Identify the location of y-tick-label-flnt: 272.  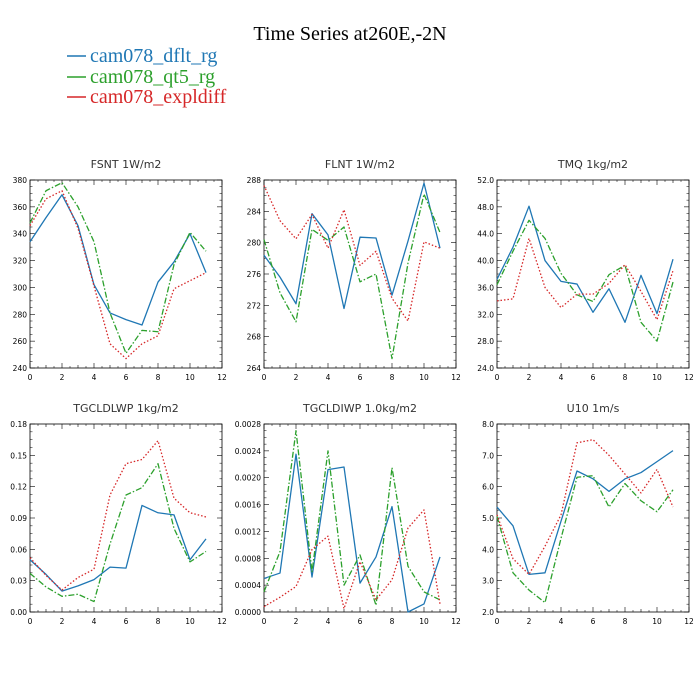
(254, 305).